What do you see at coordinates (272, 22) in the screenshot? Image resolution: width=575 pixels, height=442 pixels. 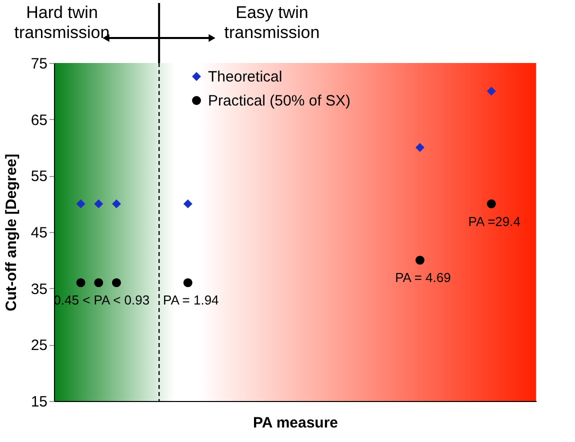 I see `text: Easy twin transmission` at bounding box center [272, 22].